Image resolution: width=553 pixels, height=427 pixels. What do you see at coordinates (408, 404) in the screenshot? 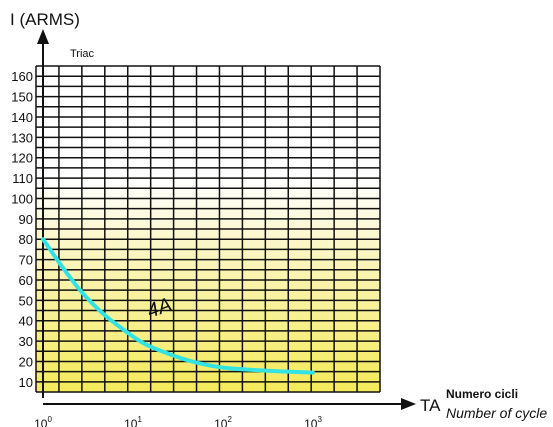
I see `x-axis-arrow` at bounding box center [408, 404].